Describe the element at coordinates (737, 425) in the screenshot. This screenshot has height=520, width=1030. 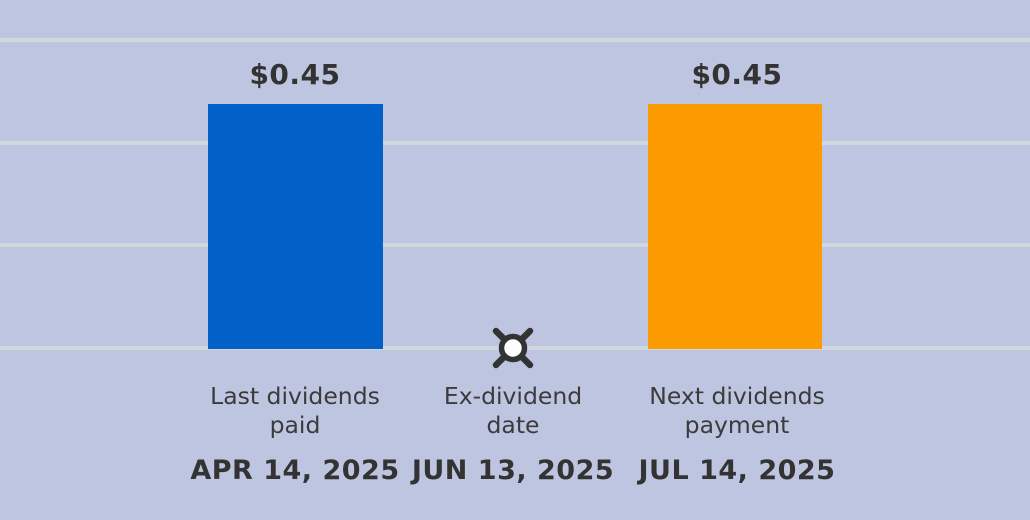
I see `category-label-line: payment` at that location.